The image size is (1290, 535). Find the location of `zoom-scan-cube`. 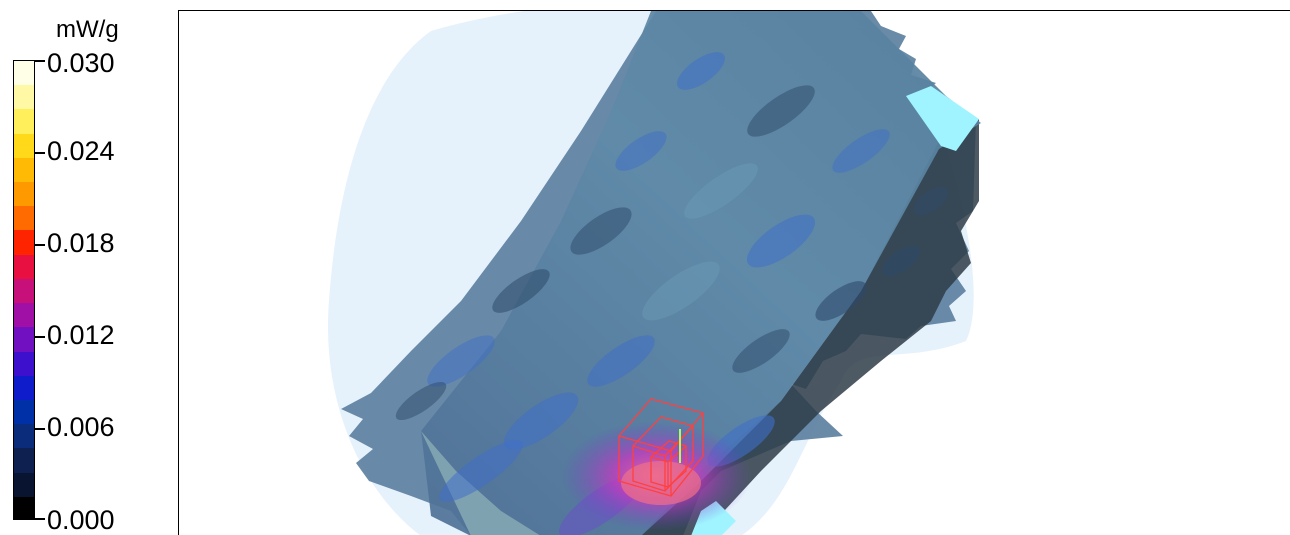

zoom-scan-cube is located at coordinates (661, 447).